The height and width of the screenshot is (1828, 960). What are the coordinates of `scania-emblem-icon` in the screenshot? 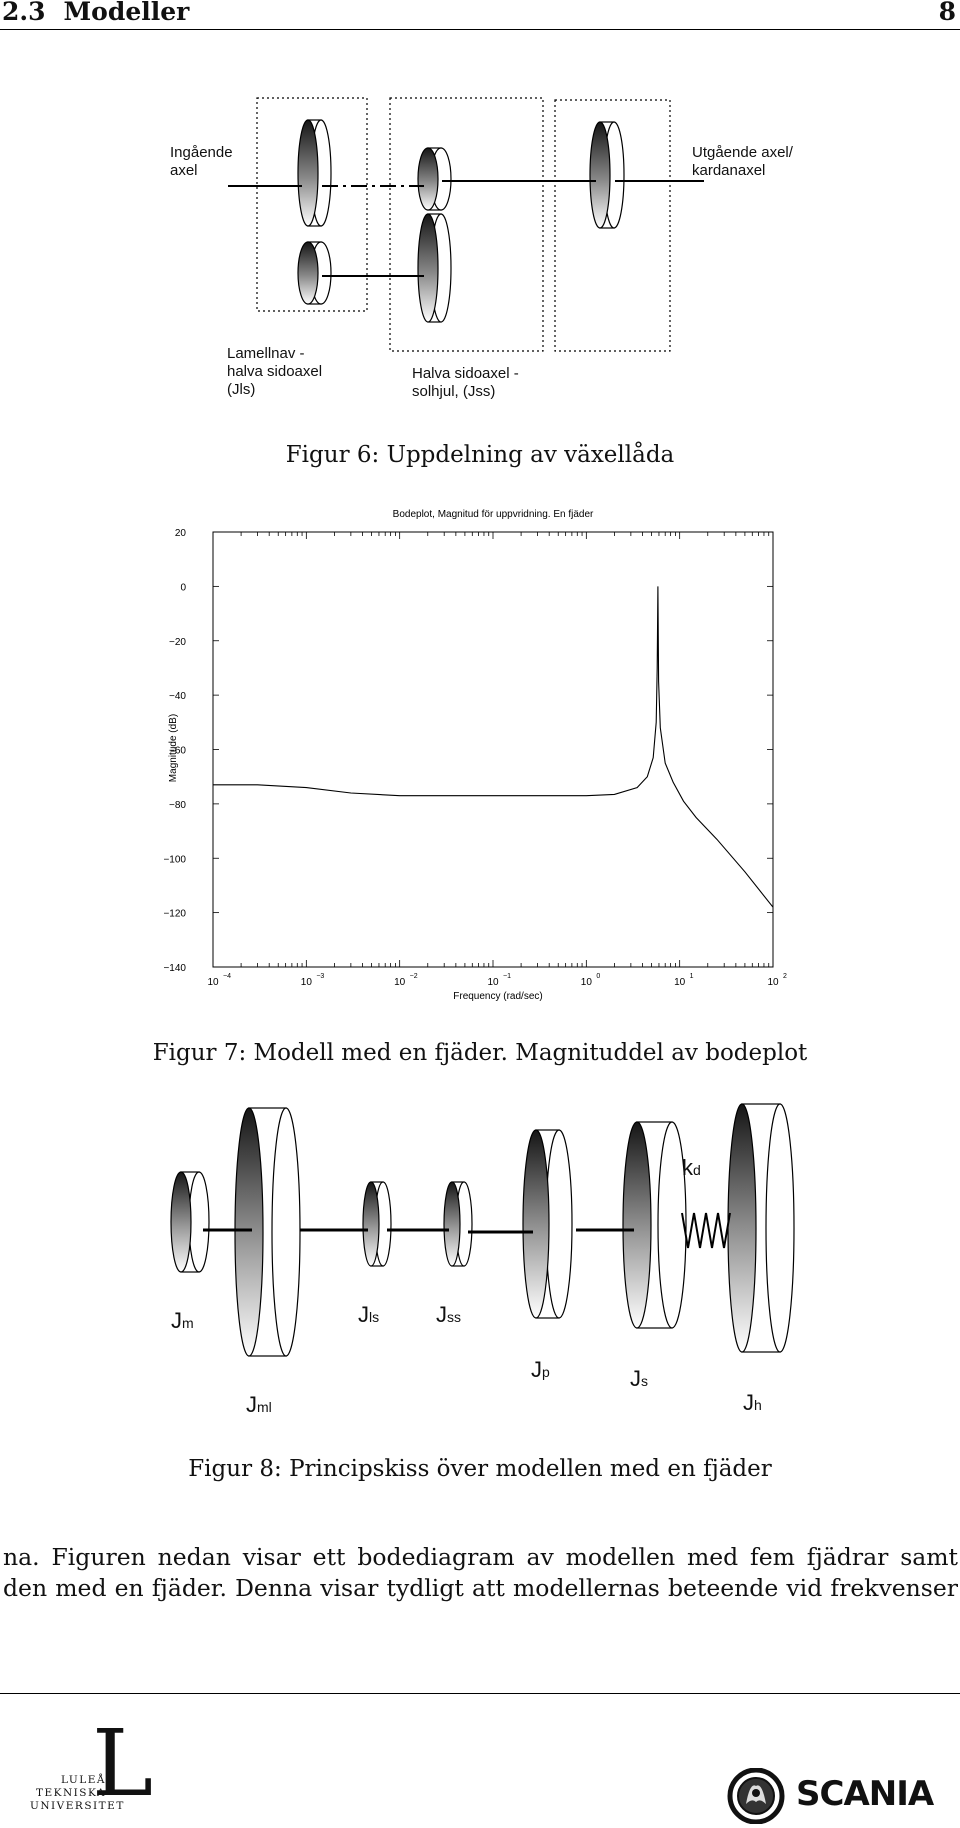 It's located at (756, 1796).